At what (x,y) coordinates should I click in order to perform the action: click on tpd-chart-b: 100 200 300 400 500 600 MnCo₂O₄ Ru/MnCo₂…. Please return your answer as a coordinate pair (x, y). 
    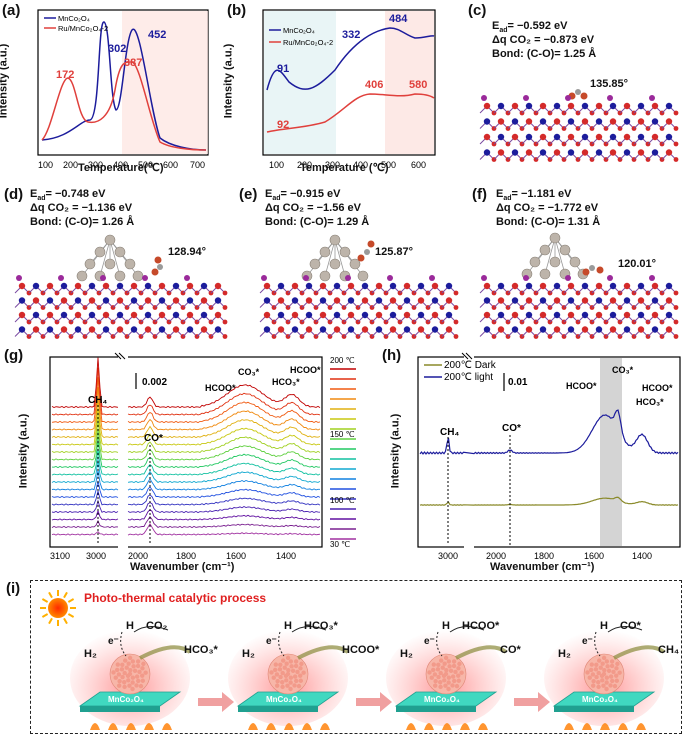
    Looking at the image, I should click on (349, 89).